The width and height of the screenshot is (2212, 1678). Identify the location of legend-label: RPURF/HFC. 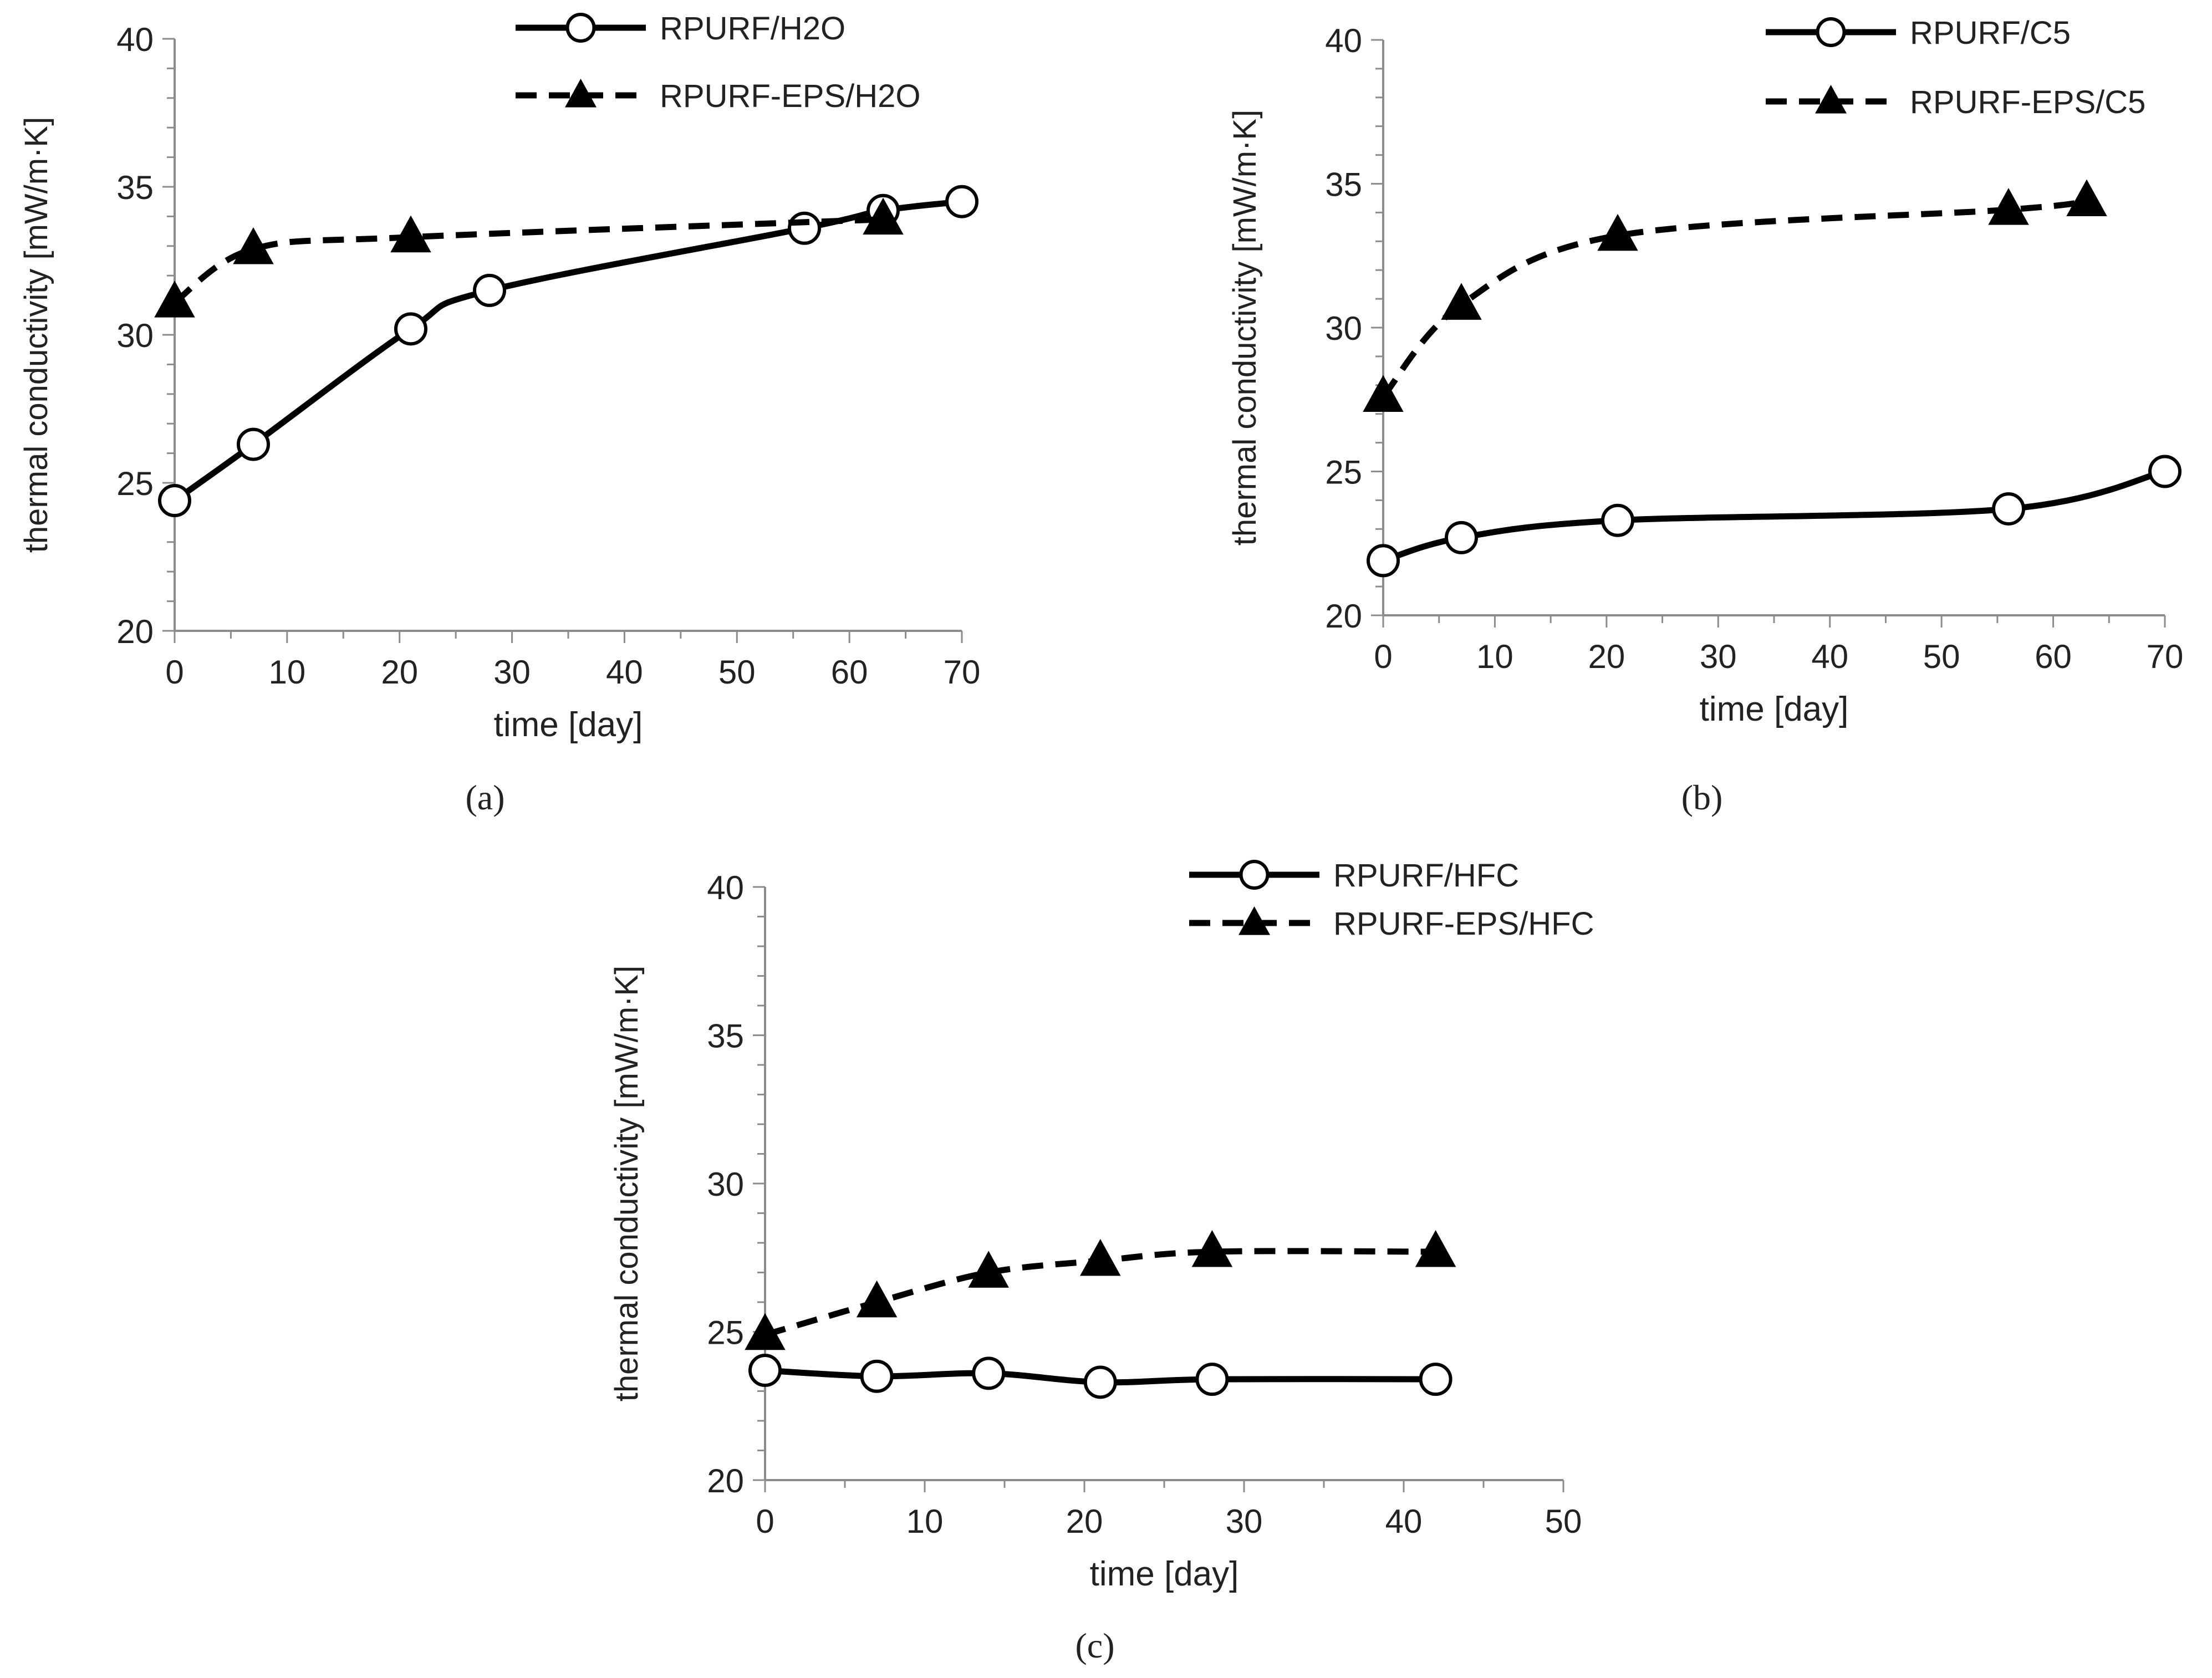
(1426, 876).